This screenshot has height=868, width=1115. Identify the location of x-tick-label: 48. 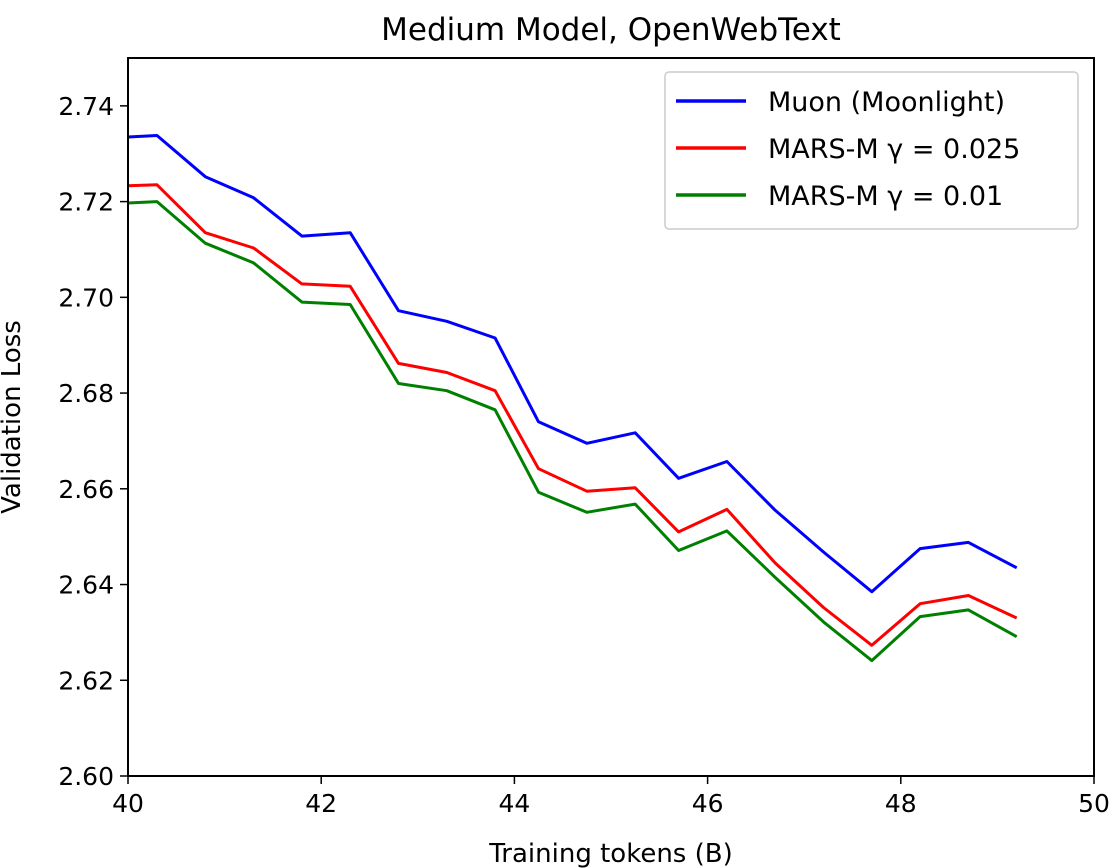
(901, 803).